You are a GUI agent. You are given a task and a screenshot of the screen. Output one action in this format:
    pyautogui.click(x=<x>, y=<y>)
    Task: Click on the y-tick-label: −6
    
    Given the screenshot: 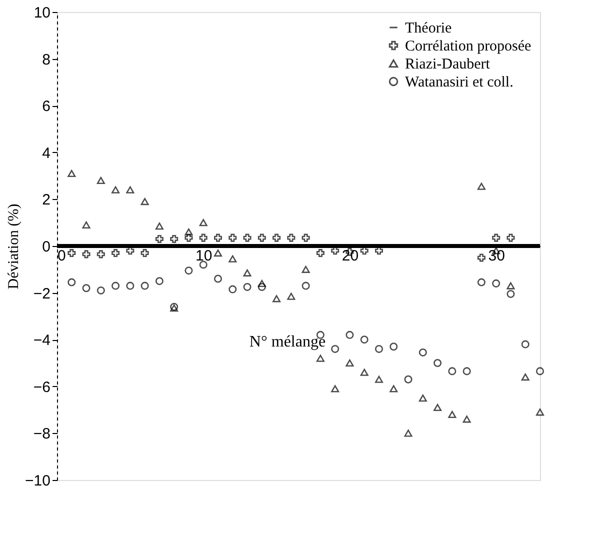 What is the action you would take?
    pyautogui.click(x=41, y=387)
    